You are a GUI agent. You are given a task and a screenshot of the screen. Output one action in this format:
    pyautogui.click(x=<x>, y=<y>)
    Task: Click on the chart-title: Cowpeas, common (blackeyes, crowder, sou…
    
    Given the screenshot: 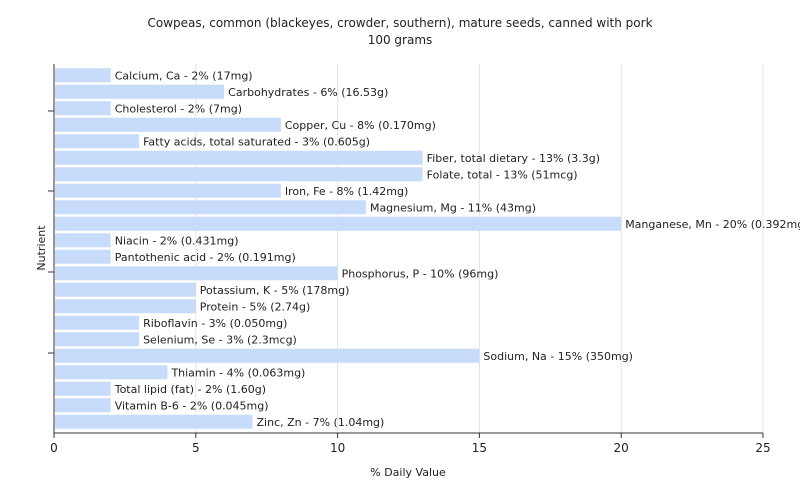 What is the action you would take?
    pyautogui.click(x=399, y=23)
    